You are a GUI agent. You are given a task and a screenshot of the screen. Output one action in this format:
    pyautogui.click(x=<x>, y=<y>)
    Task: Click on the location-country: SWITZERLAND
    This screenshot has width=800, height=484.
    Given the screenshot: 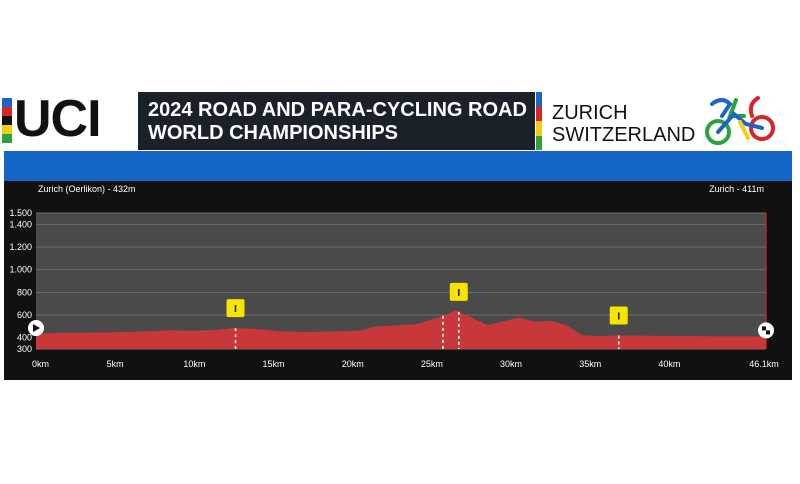 What is the action you would take?
    pyautogui.click(x=624, y=135)
    